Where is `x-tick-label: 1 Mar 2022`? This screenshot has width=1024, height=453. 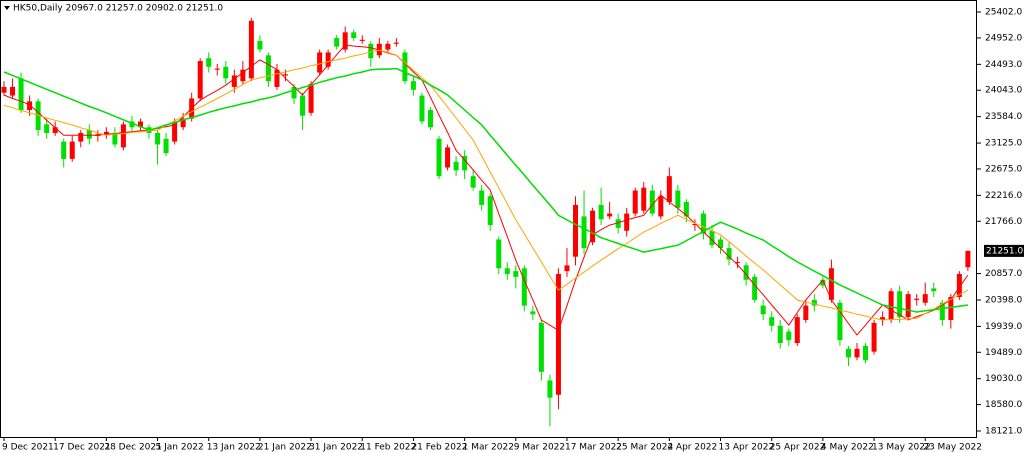 x-tick-label: 1 Mar 2022 is located at coordinates (488, 448).